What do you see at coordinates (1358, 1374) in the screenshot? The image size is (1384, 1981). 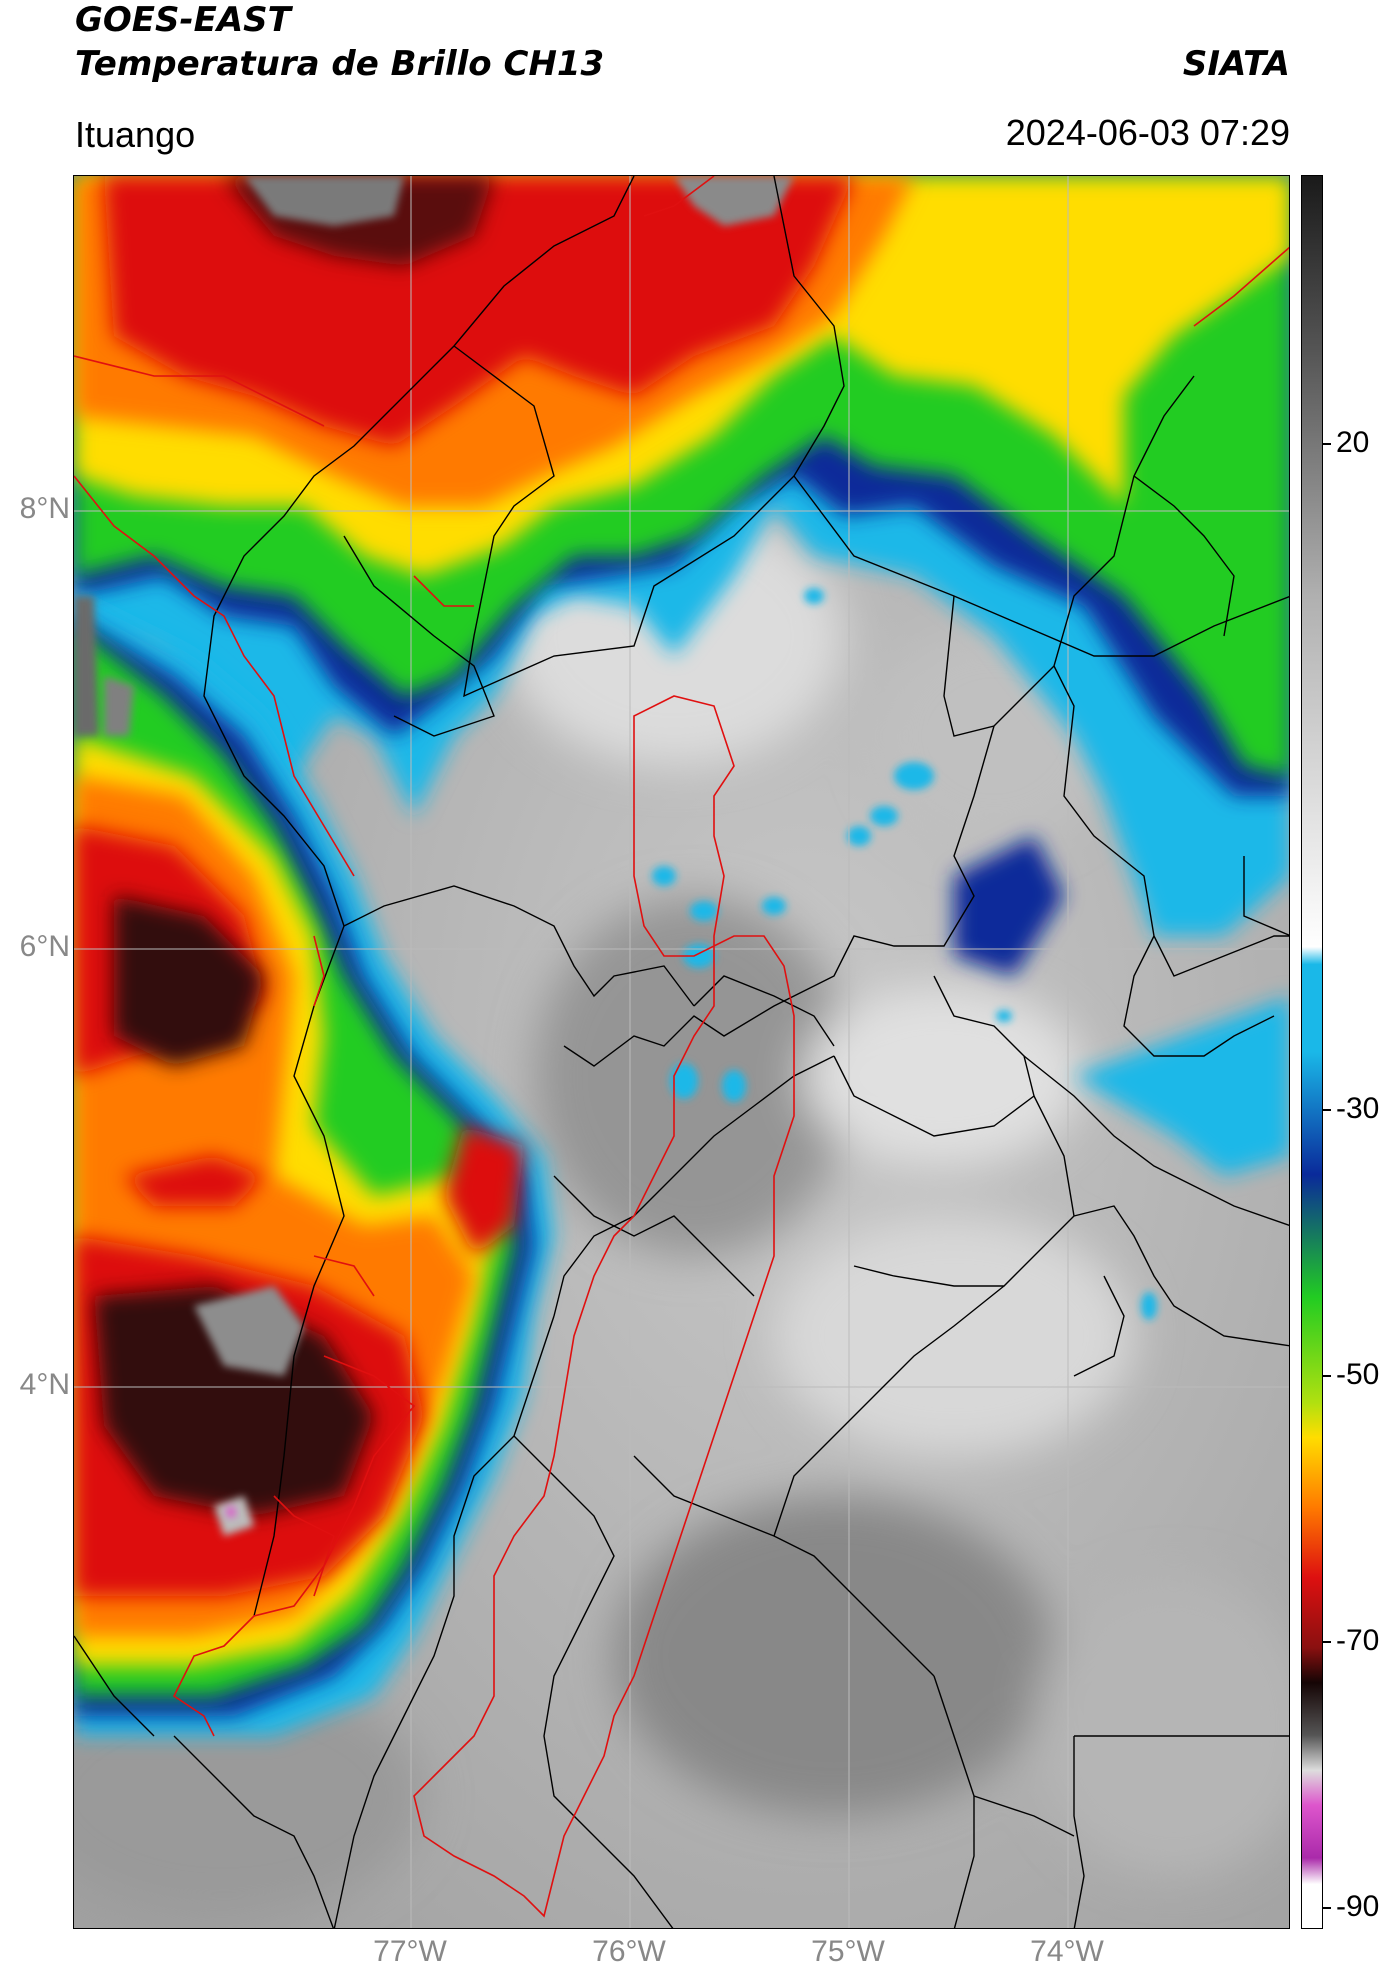 I see `colorbar-label-minus50: -50` at bounding box center [1358, 1374].